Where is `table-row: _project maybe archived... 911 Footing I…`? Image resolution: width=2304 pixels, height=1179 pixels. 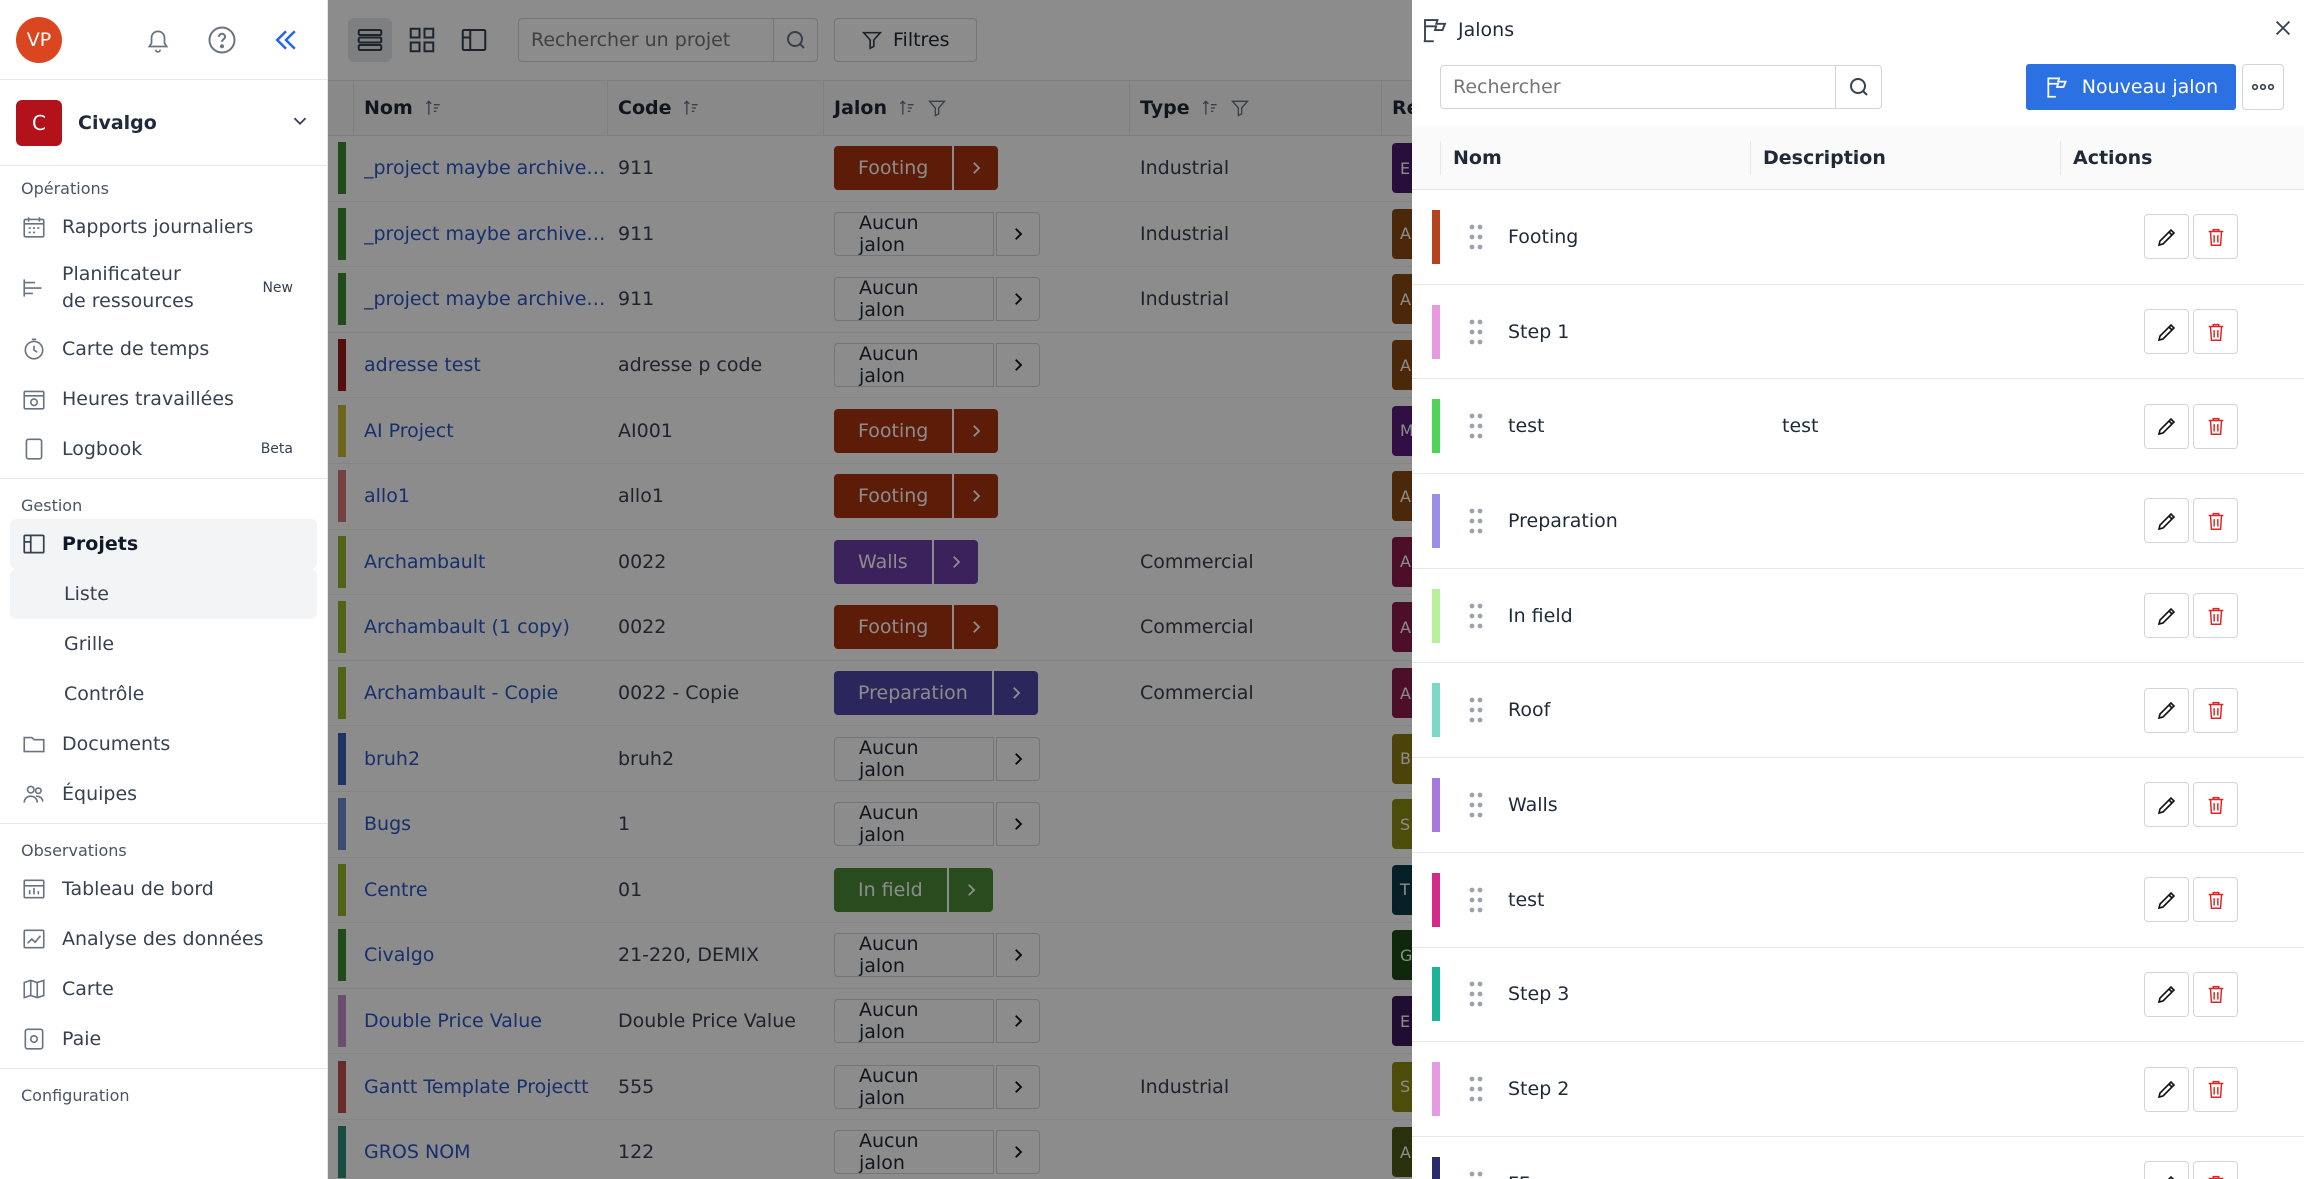
table-row: _project maybe archived... 911 Footing I… is located at coordinates (1316, 169).